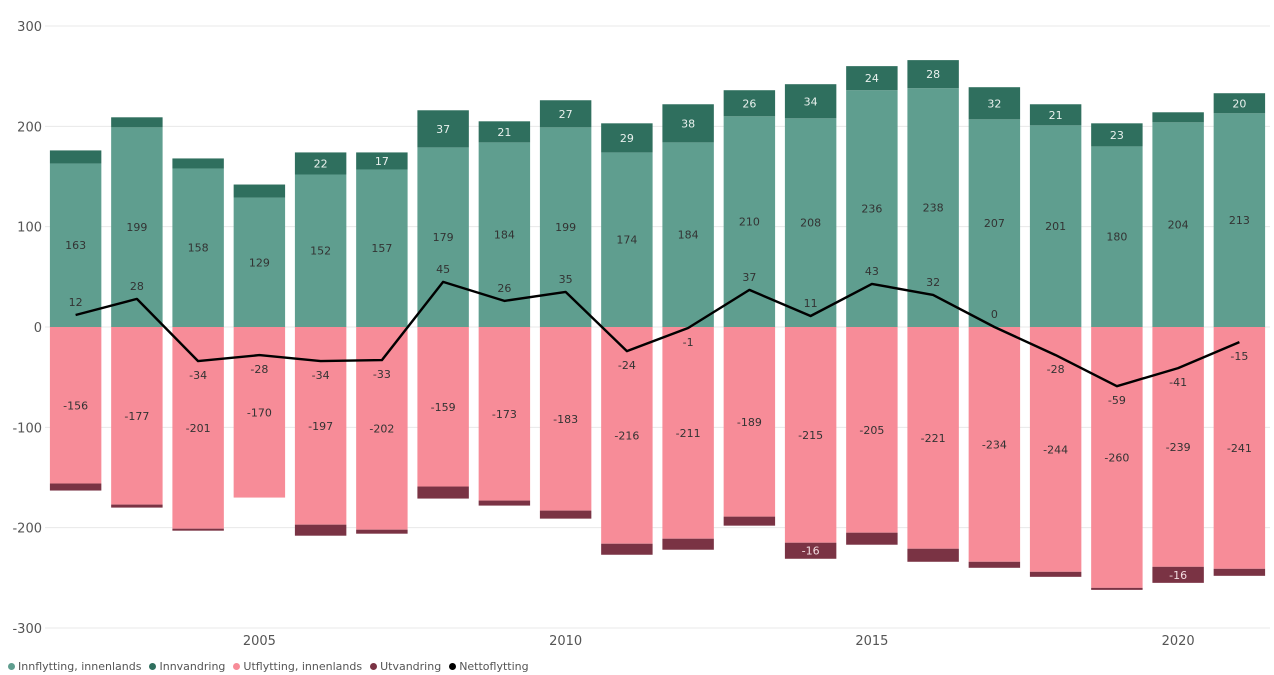 Image resolution: width=1274 pixels, height=675 pixels. I want to click on data-label-utflytting-innenlands: -159, so click(443, 407).